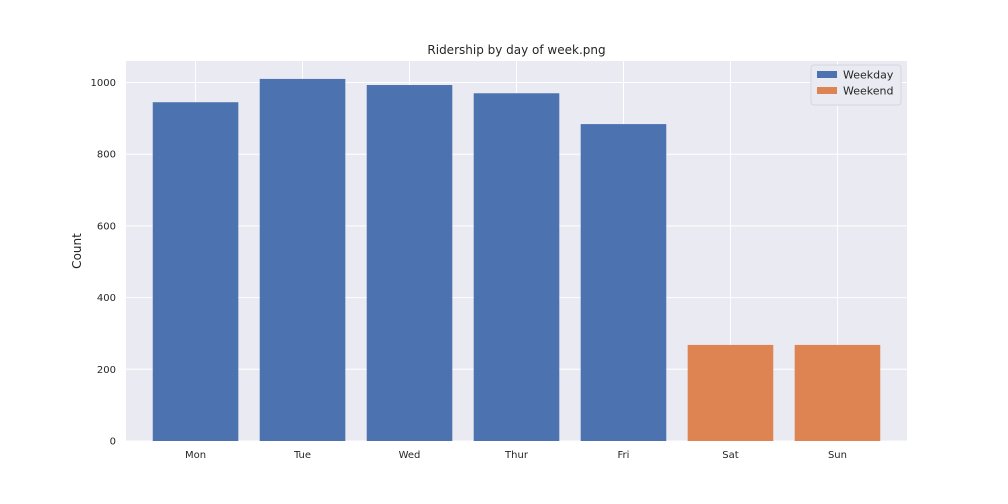  I want to click on x-tick-label: Thur, so click(516, 455).